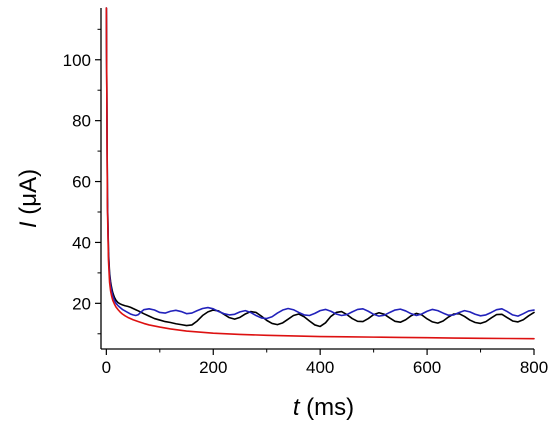  What do you see at coordinates (81, 182) in the screenshot?
I see `y-tick-label: 60` at bounding box center [81, 182].